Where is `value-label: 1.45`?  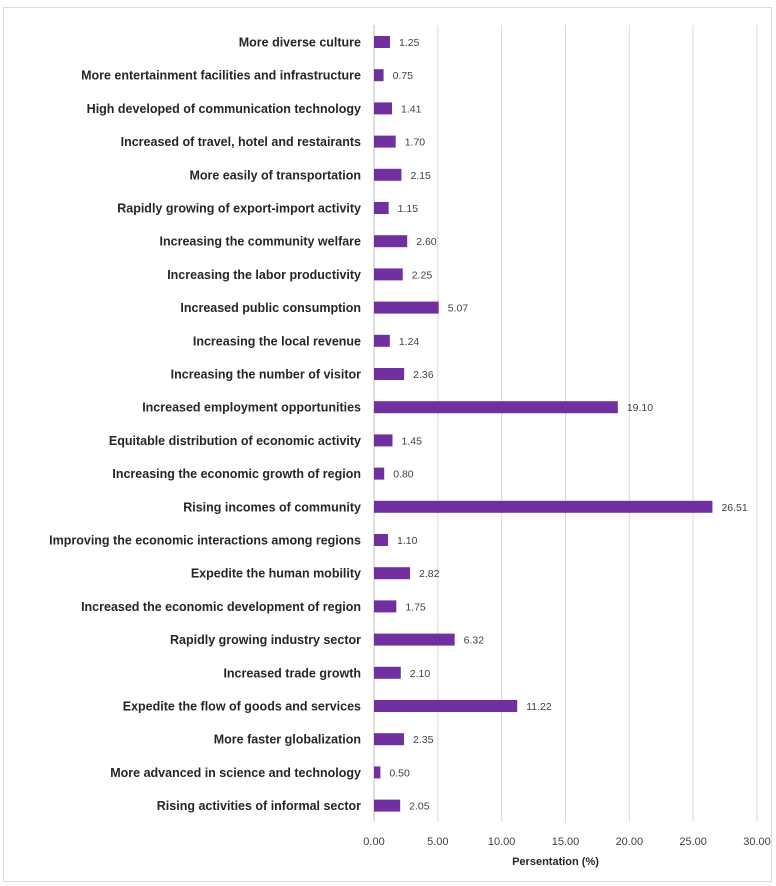
value-label: 1.45 is located at coordinates (412, 441).